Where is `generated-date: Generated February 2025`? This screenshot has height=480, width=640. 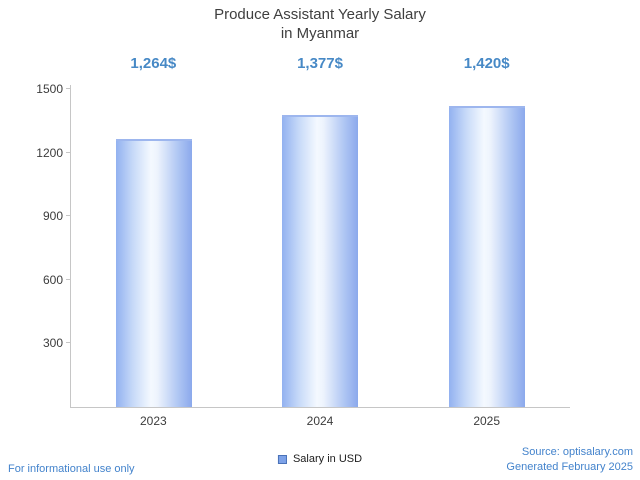 generated-date: Generated February 2025 is located at coordinates (569, 467).